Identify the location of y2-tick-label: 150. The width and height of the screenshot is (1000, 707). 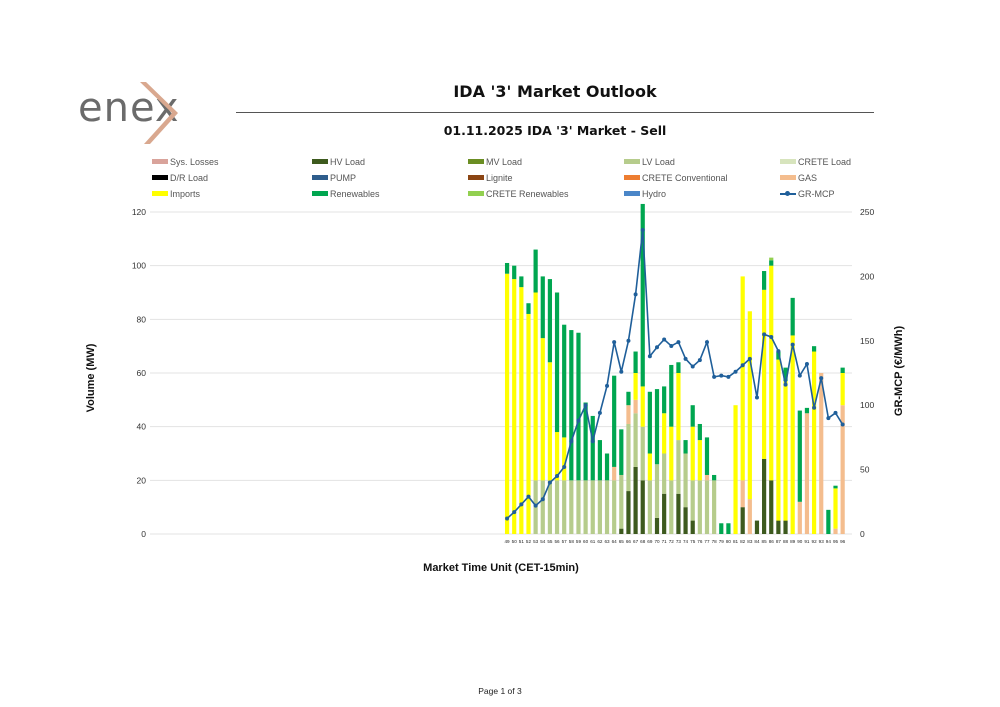
(867, 341).